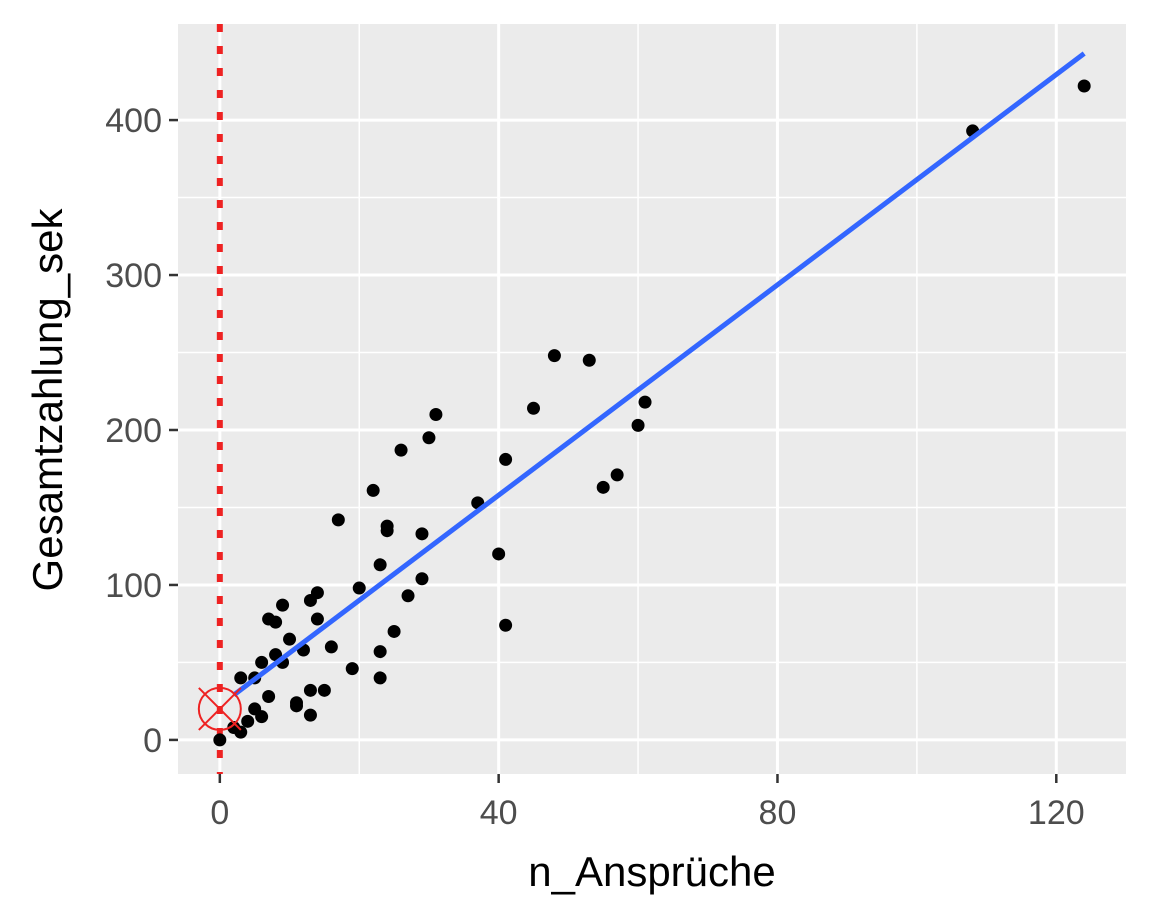  What do you see at coordinates (133, 431) in the screenshot?
I see `y-tick-label: 200` at bounding box center [133, 431].